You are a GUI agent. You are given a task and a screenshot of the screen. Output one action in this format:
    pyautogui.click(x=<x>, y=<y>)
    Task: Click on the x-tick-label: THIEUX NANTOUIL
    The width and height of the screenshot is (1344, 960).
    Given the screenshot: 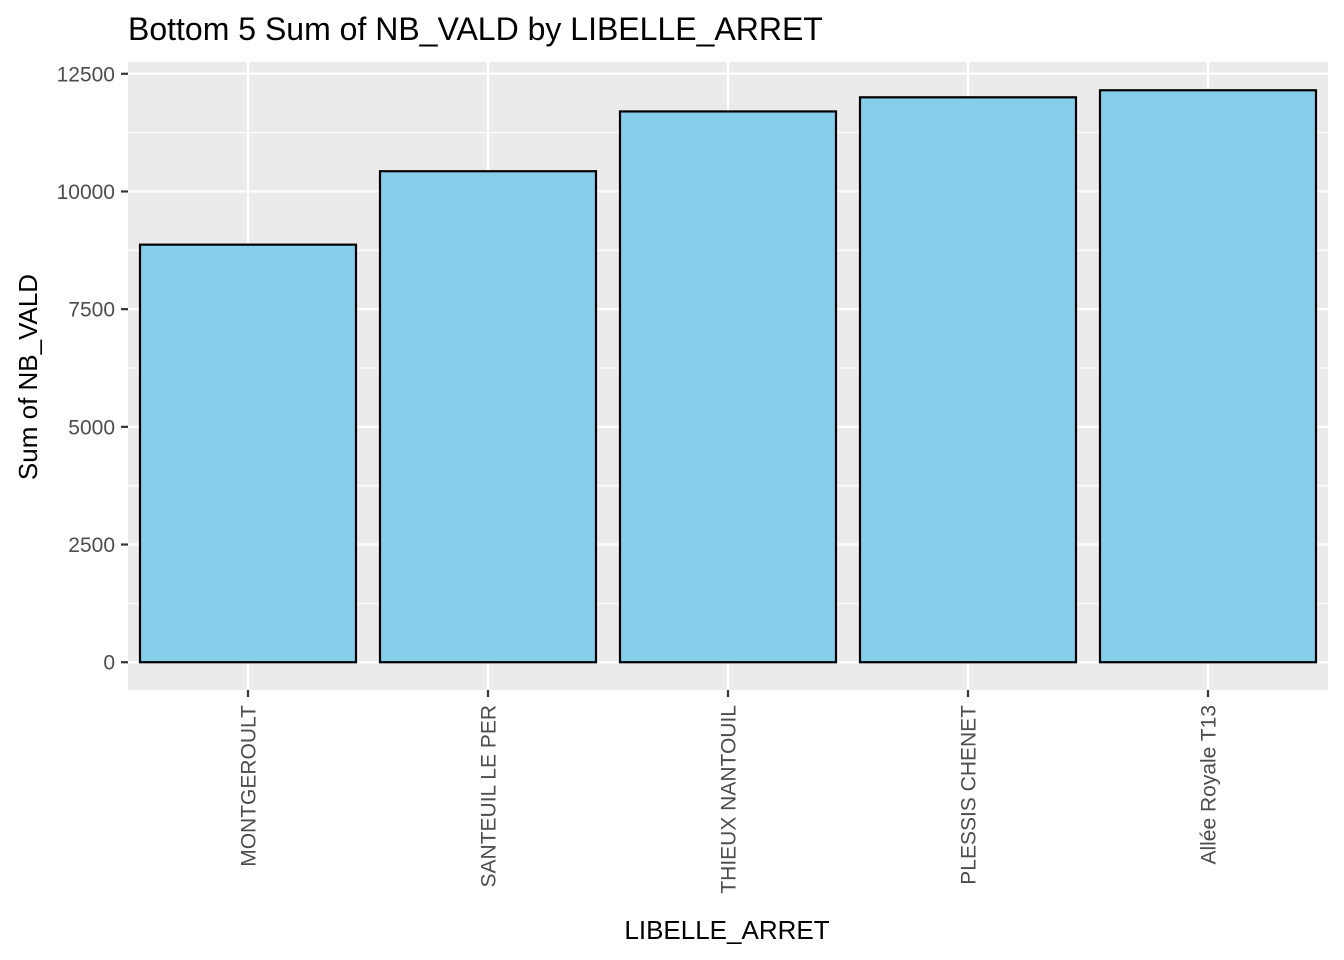 What is the action you would take?
    pyautogui.click(x=729, y=799)
    